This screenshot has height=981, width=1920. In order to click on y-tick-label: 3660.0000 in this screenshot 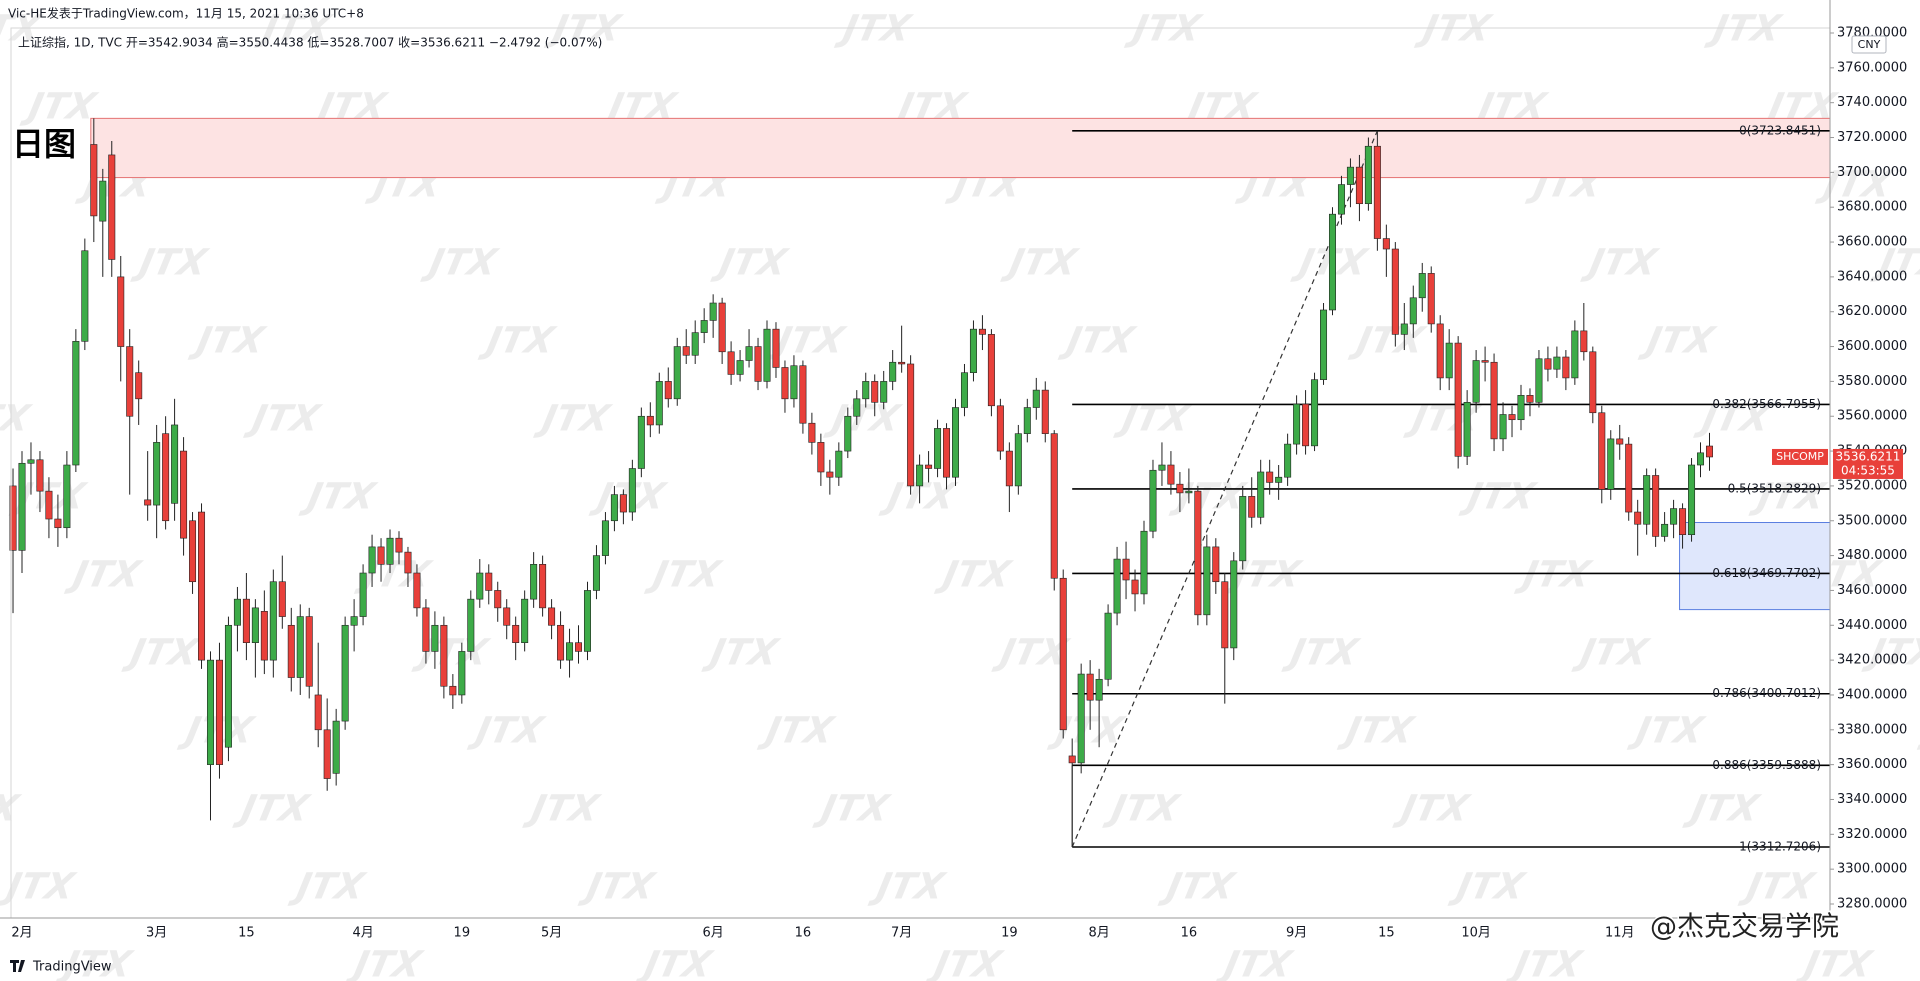, I will do `click(1872, 242)`.